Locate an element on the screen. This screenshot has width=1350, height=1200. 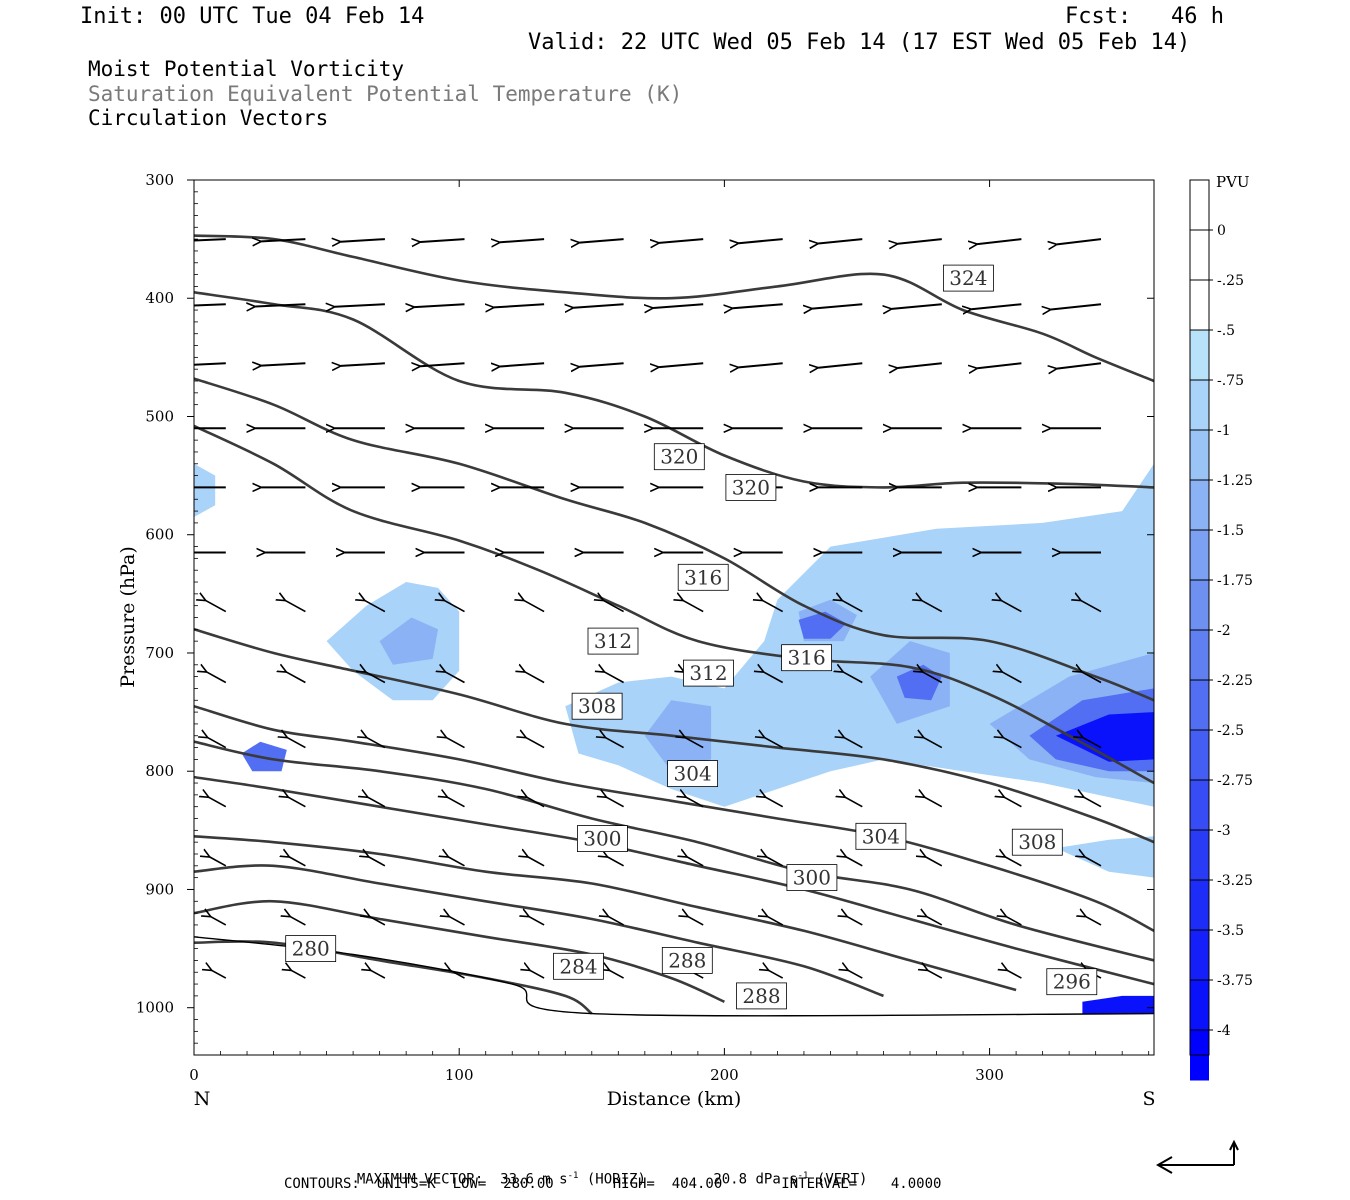
colorbar-frame is located at coordinates (1199, 617).